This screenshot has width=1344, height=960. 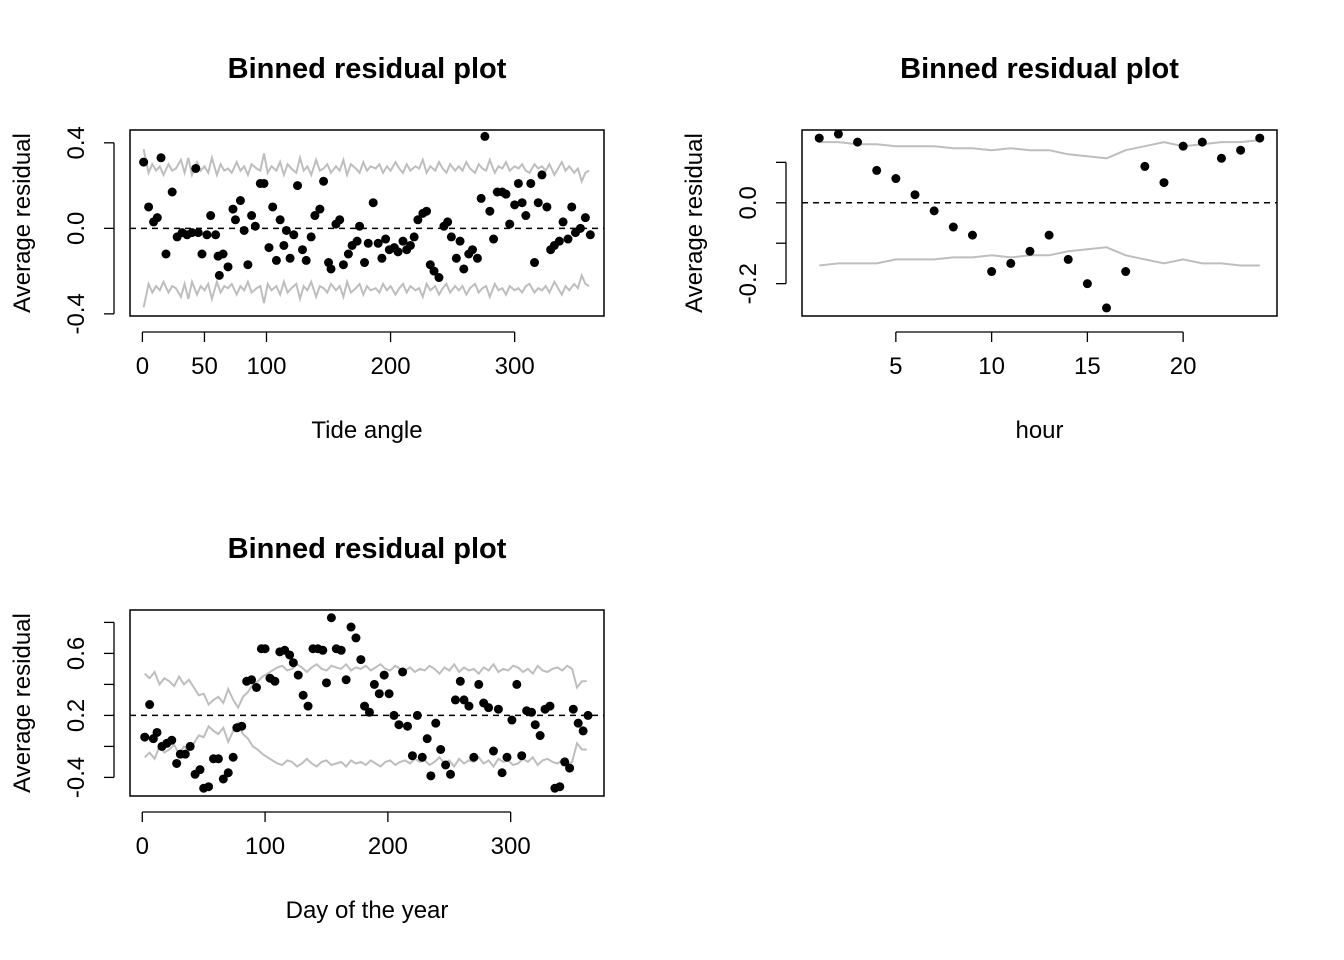 What do you see at coordinates (748, 283) in the screenshot?
I see `y-tick-label: -0.2` at bounding box center [748, 283].